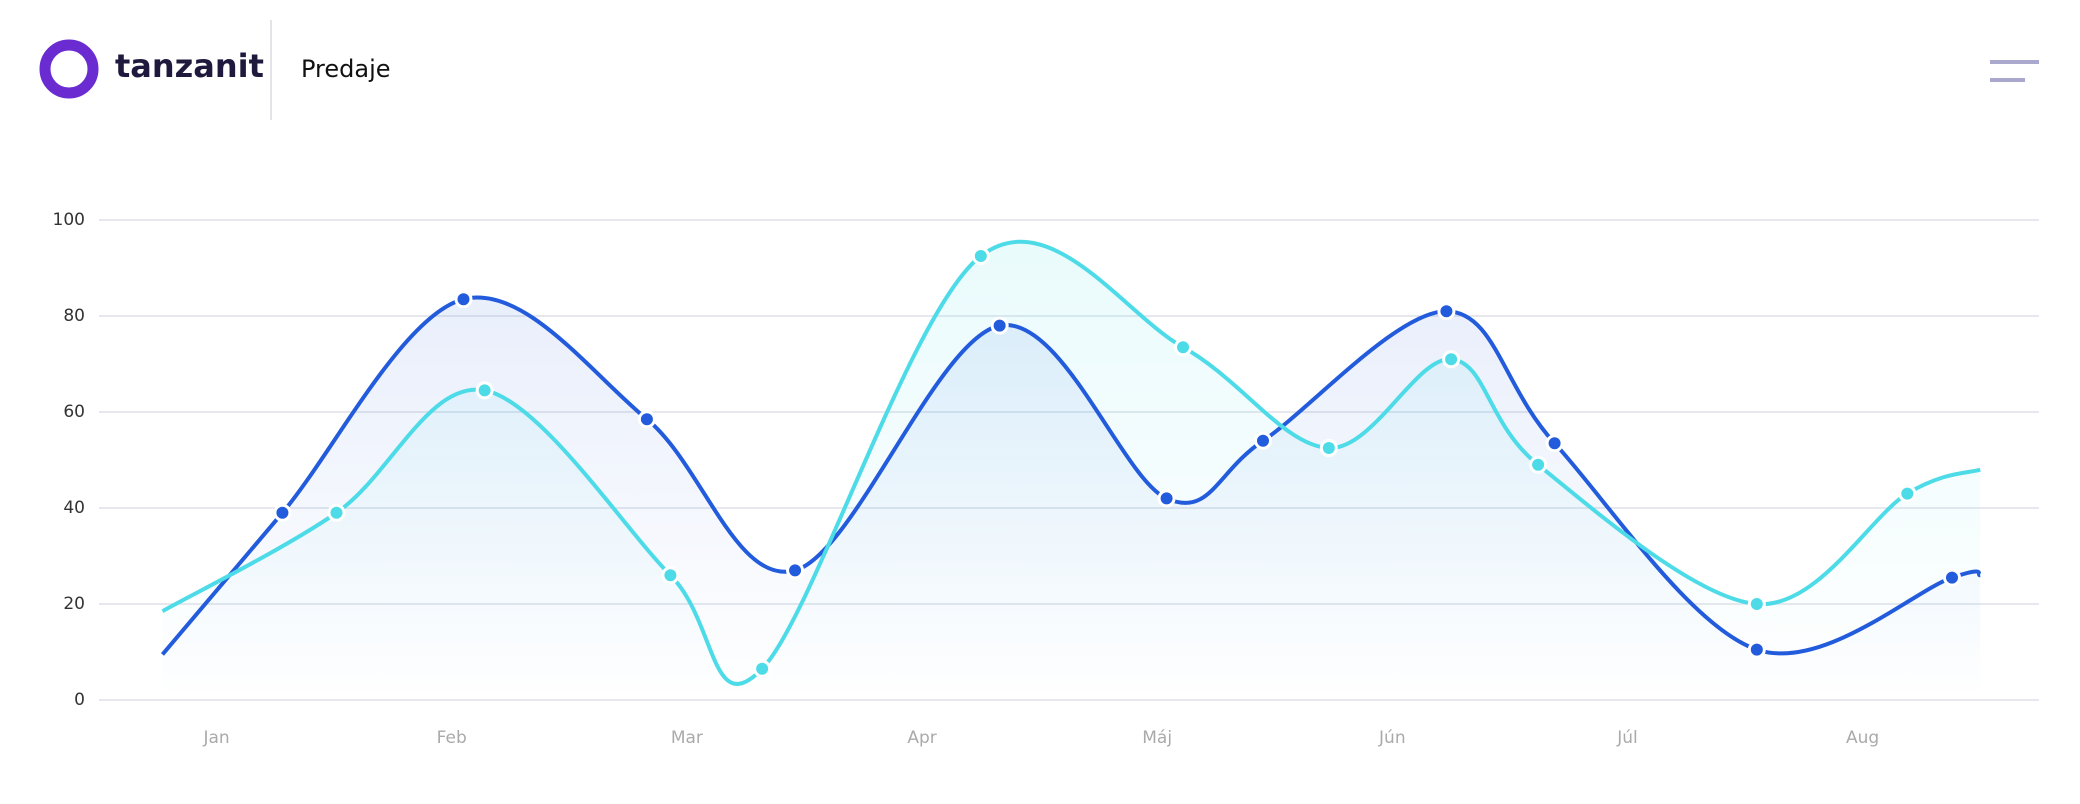 Image resolution: width=2080 pixels, height=804 pixels. What do you see at coordinates (74, 316) in the screenshot?
I see `y-tick-label: 80` at bounding box center [74, 316].